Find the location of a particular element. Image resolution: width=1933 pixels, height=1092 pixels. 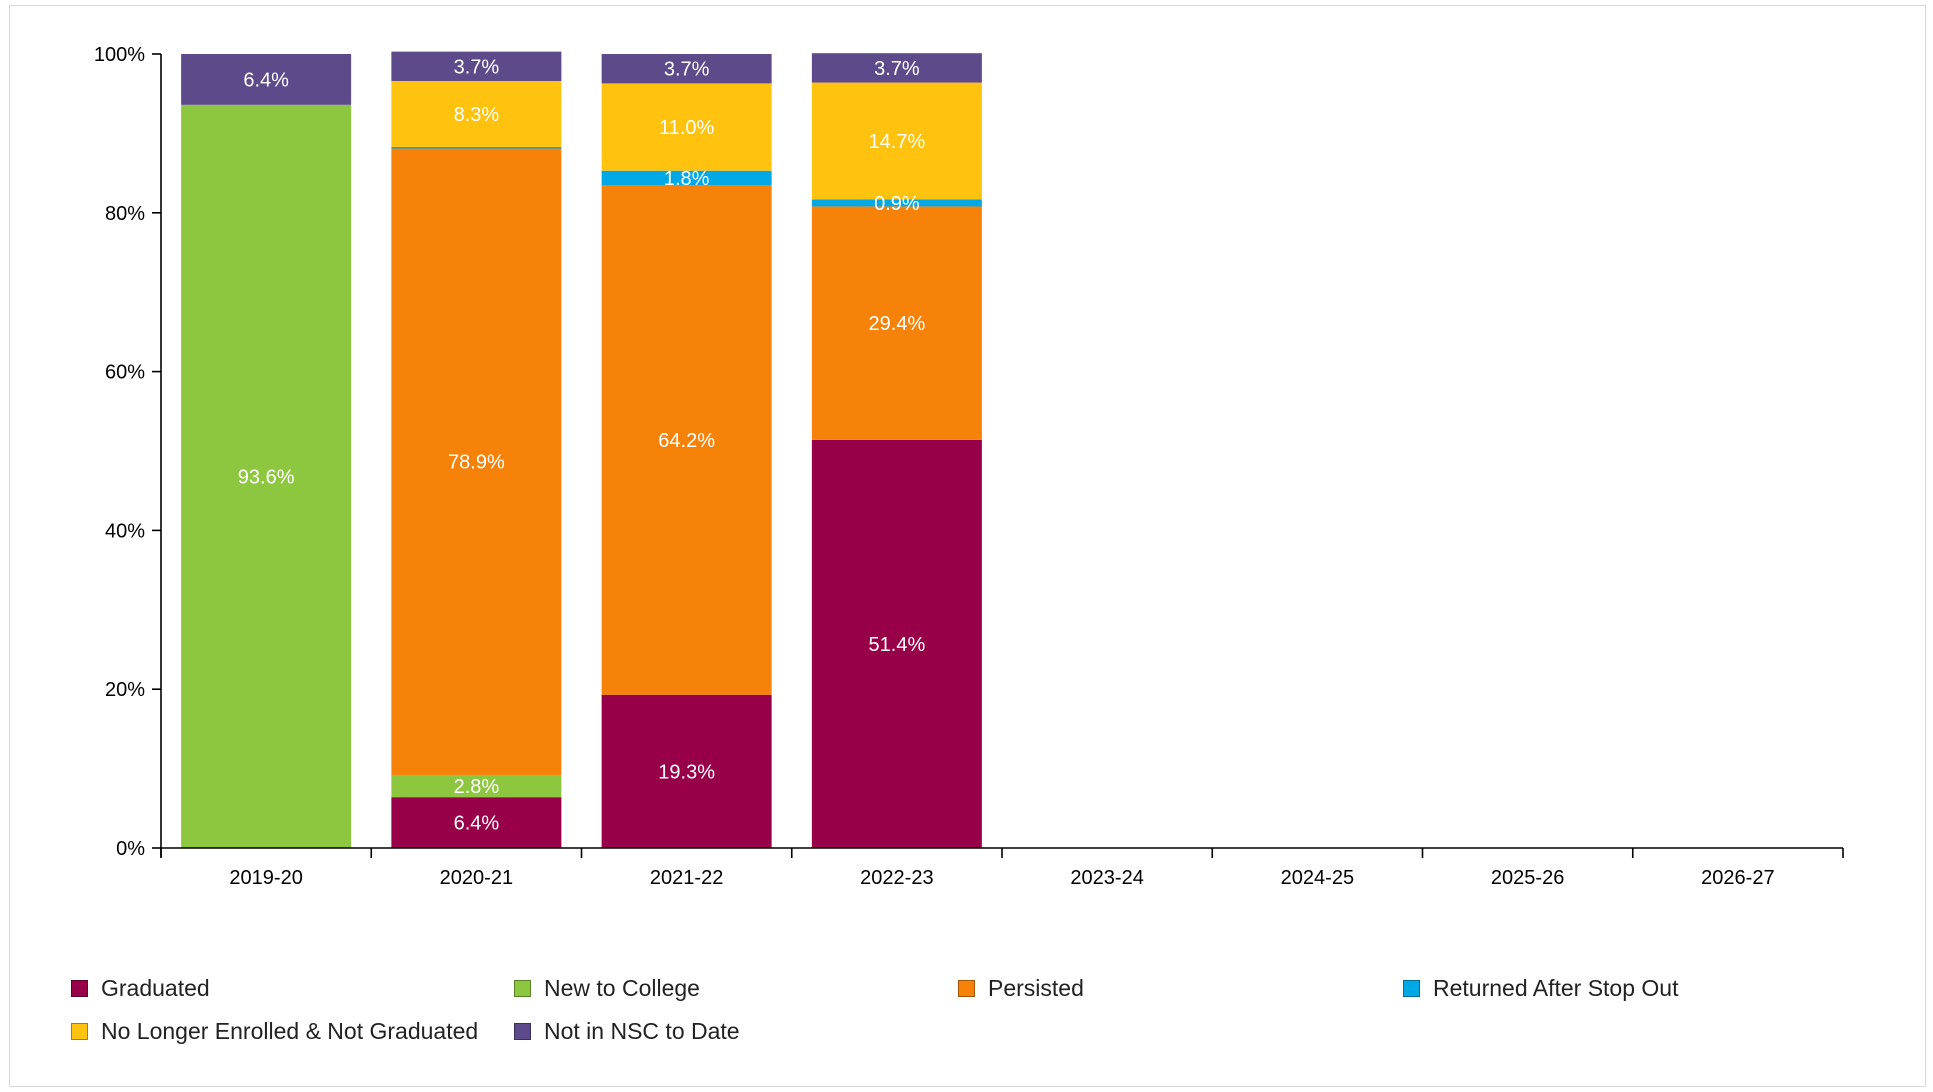

y-tick-label: 60% is located at coordinates (125, 373).